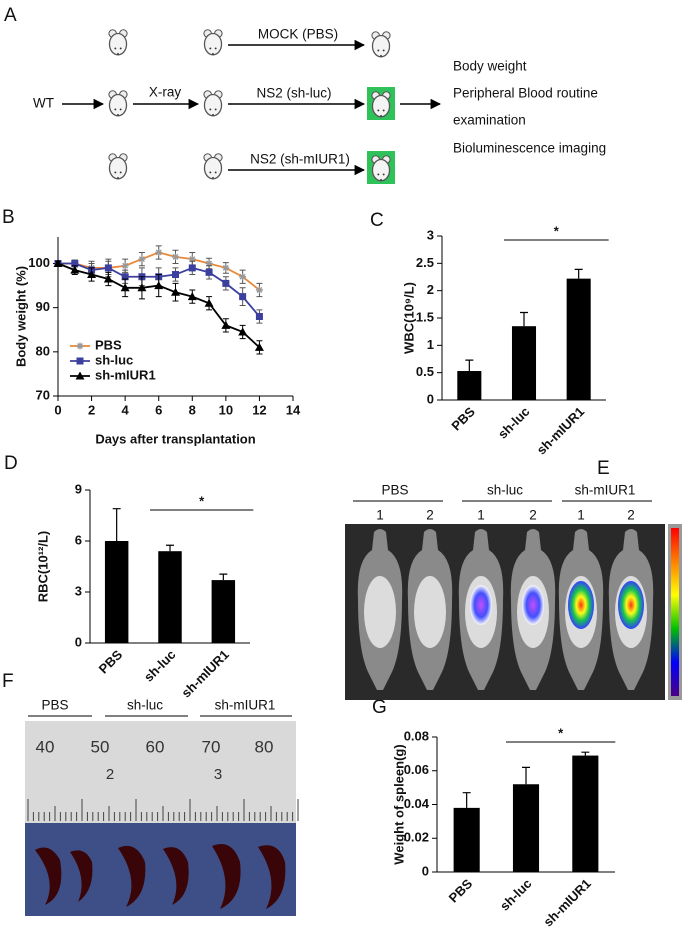 The height and width of the screenshot is (932, 685). I want to click on x-tick-label: 0, so click(57, 409).